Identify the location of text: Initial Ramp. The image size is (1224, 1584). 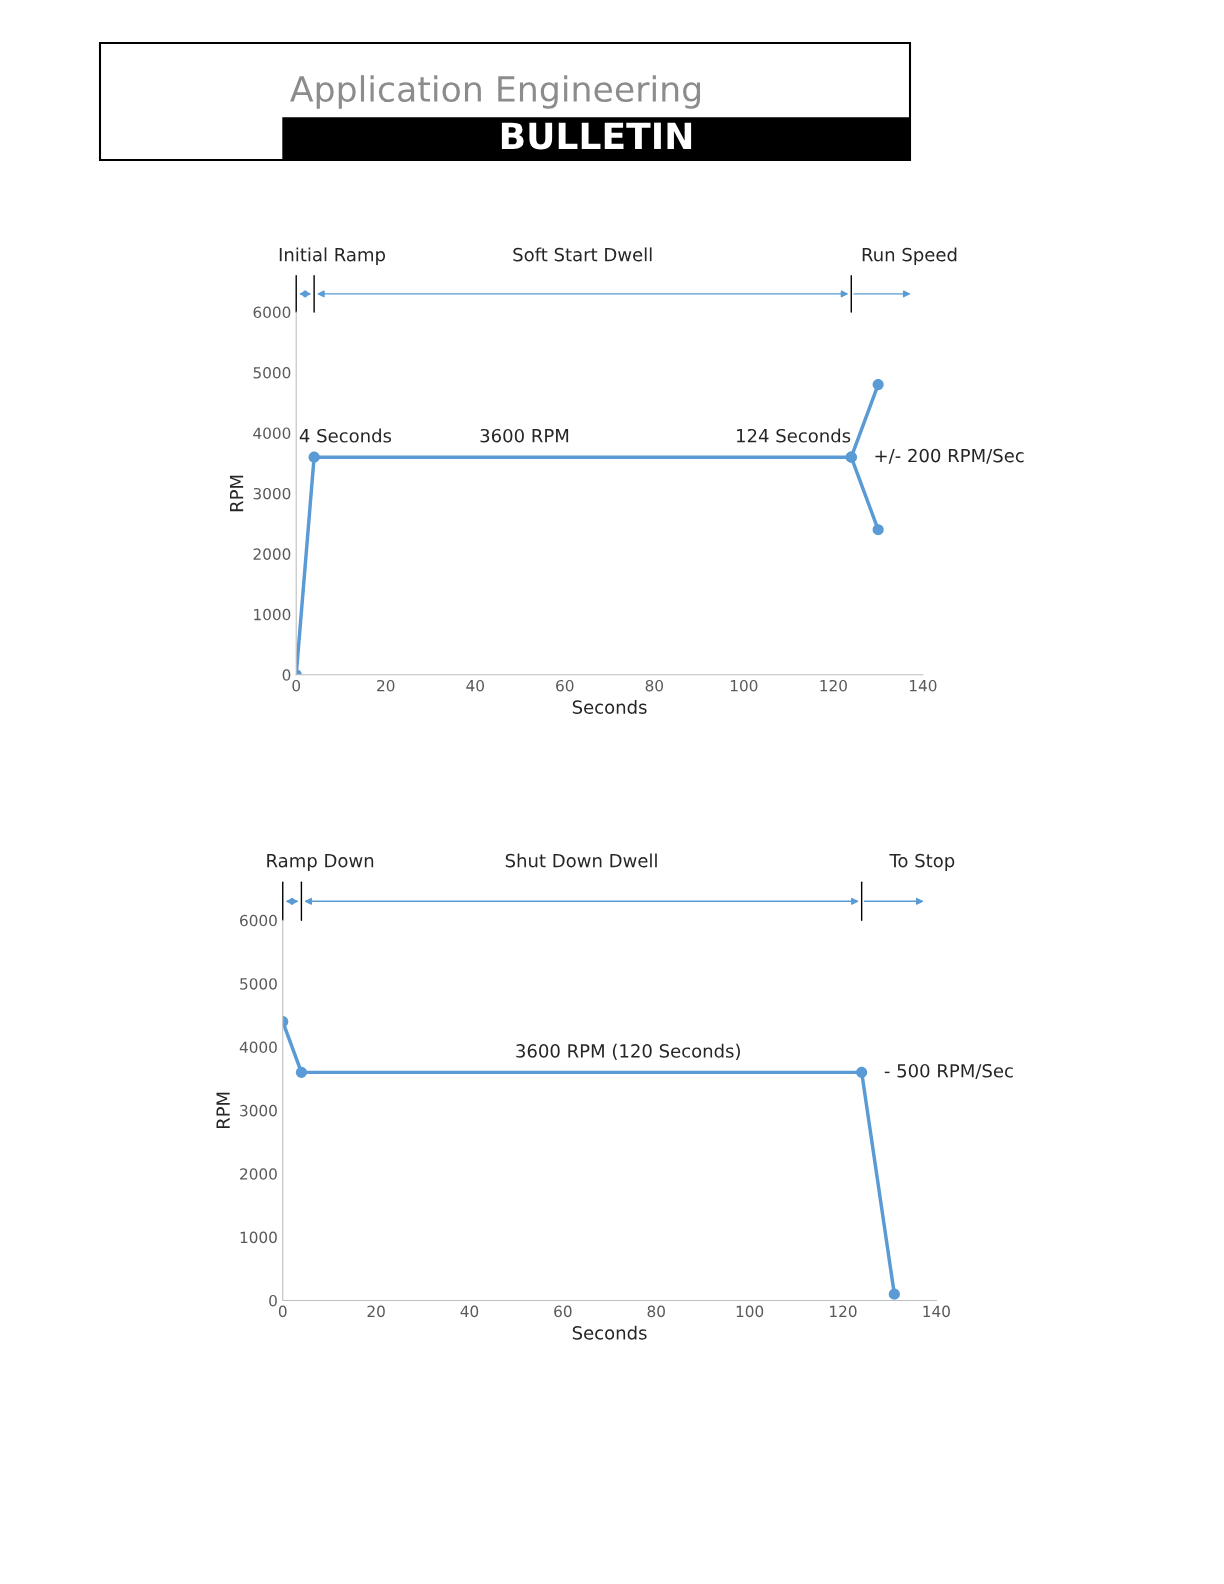
(332, 256).